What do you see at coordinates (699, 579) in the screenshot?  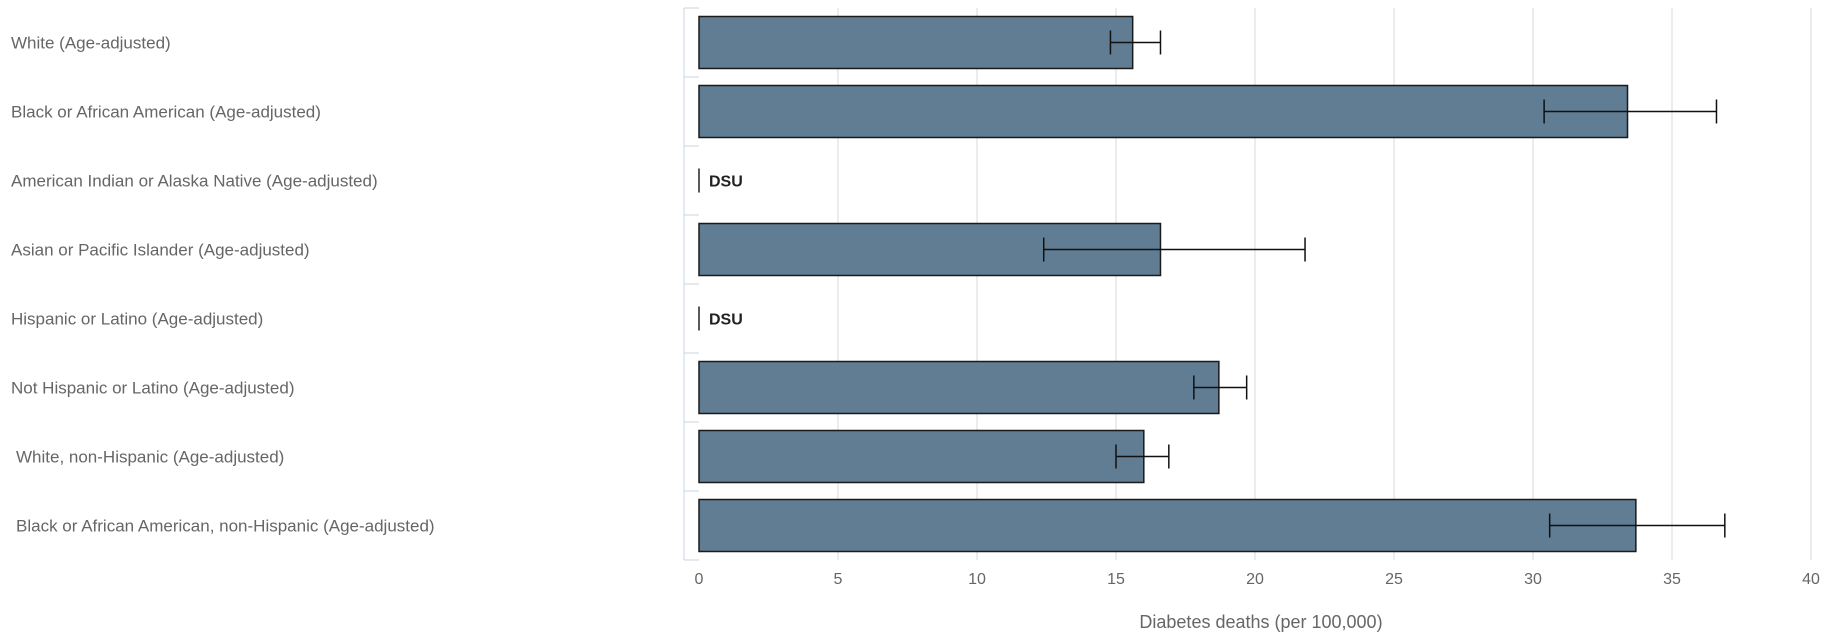 I see `x-tick-label: 0` at bounding box center [699, 579].